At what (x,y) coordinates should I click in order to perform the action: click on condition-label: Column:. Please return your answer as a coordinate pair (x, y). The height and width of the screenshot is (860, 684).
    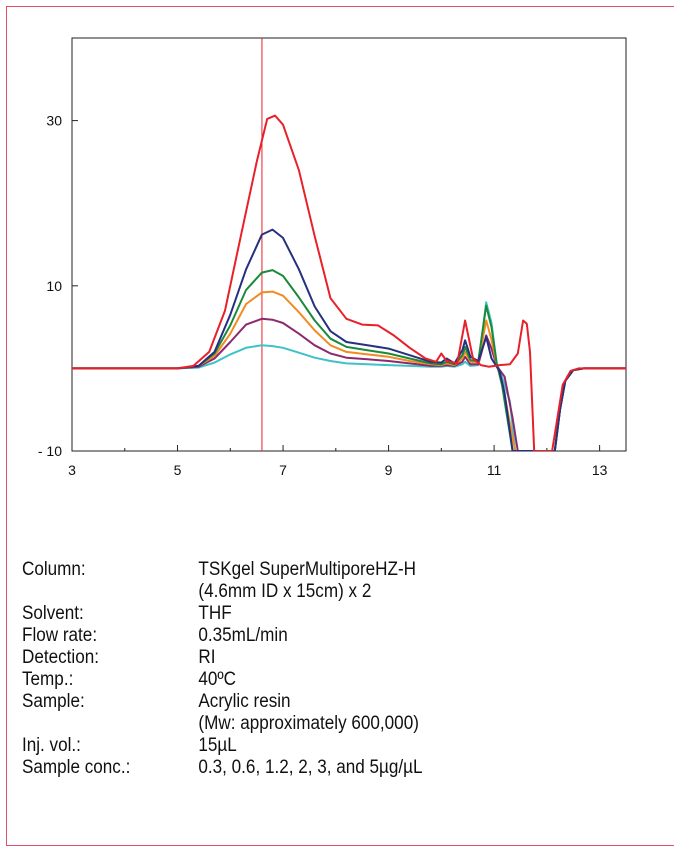
    Looking at the image, I should click on (54, 569).